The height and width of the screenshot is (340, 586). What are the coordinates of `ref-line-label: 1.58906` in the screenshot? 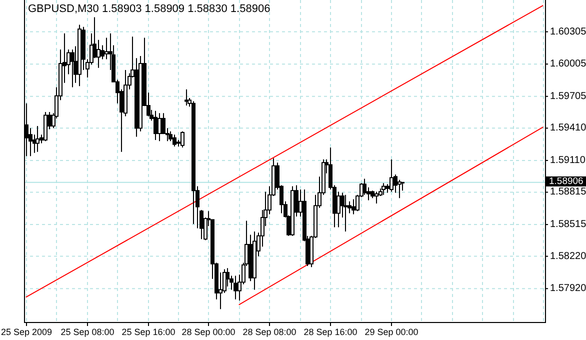 It's located at (566, 181).